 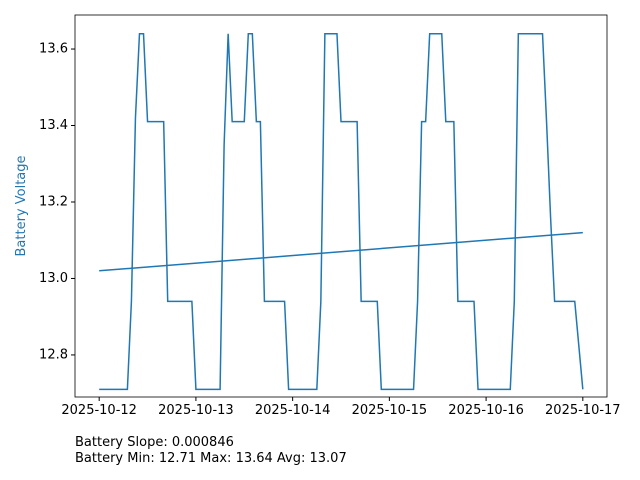 I want to click on annotation: Battery Min: 12.71 Max: 13.64 Avg: 13.07, so click(x=211, y=458).